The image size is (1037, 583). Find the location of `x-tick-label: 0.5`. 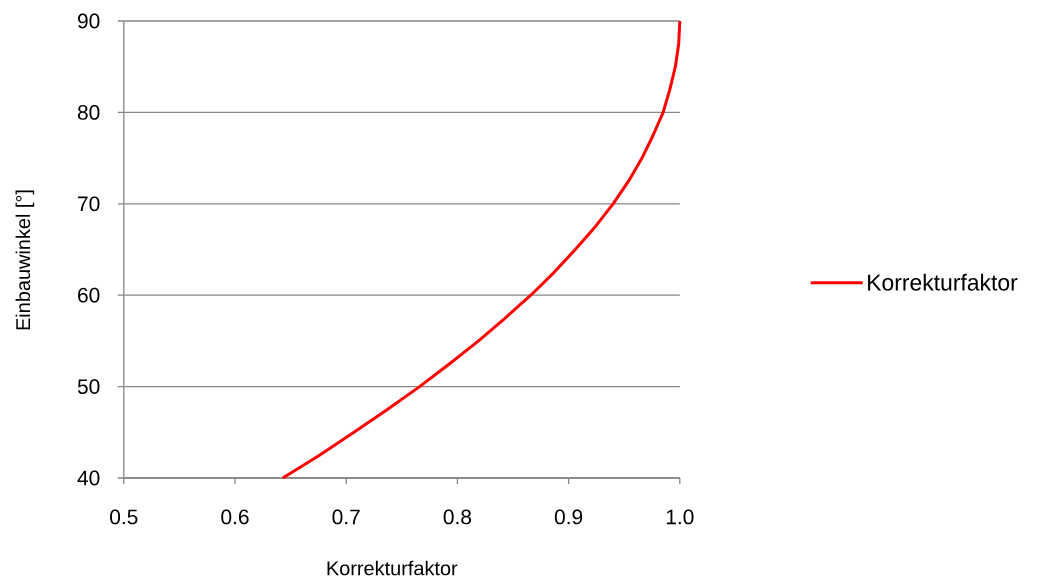

x-tick-label: 0.5 is located at coordinates (124, 517).